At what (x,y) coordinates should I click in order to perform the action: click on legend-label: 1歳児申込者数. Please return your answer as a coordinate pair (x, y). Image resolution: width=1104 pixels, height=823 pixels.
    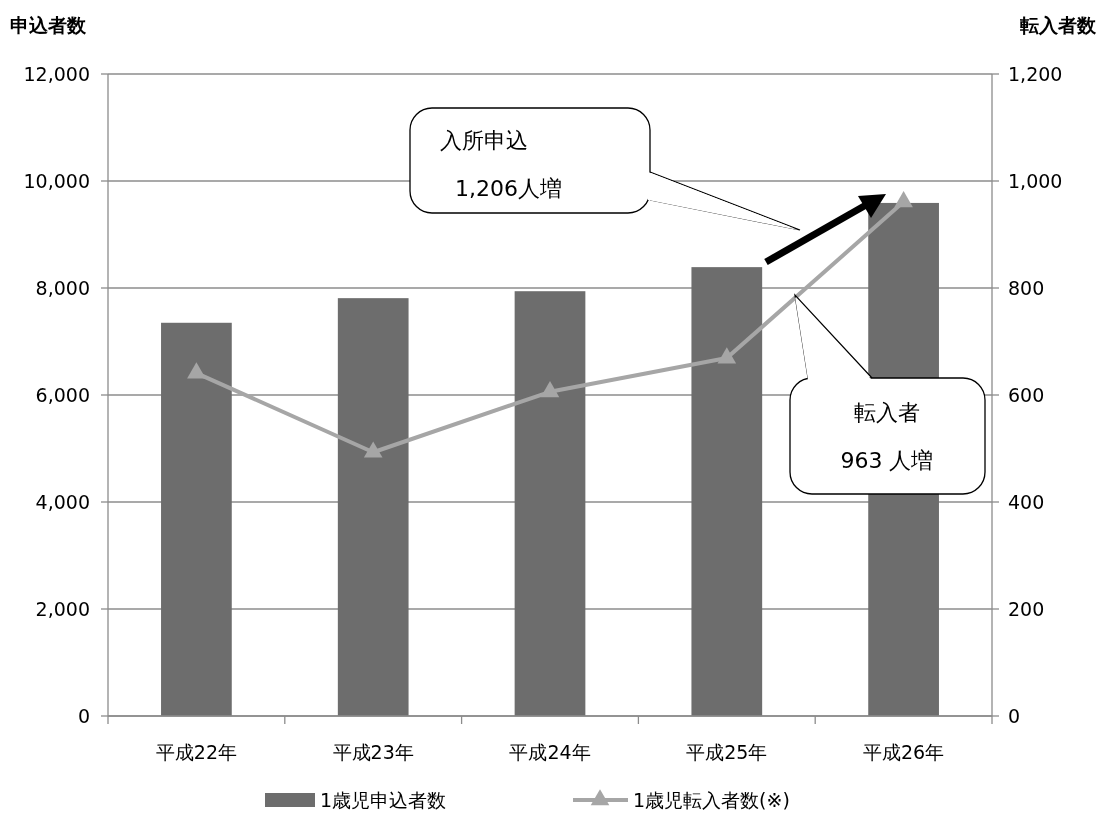
    Looking at the image, I should click on (383, 799).